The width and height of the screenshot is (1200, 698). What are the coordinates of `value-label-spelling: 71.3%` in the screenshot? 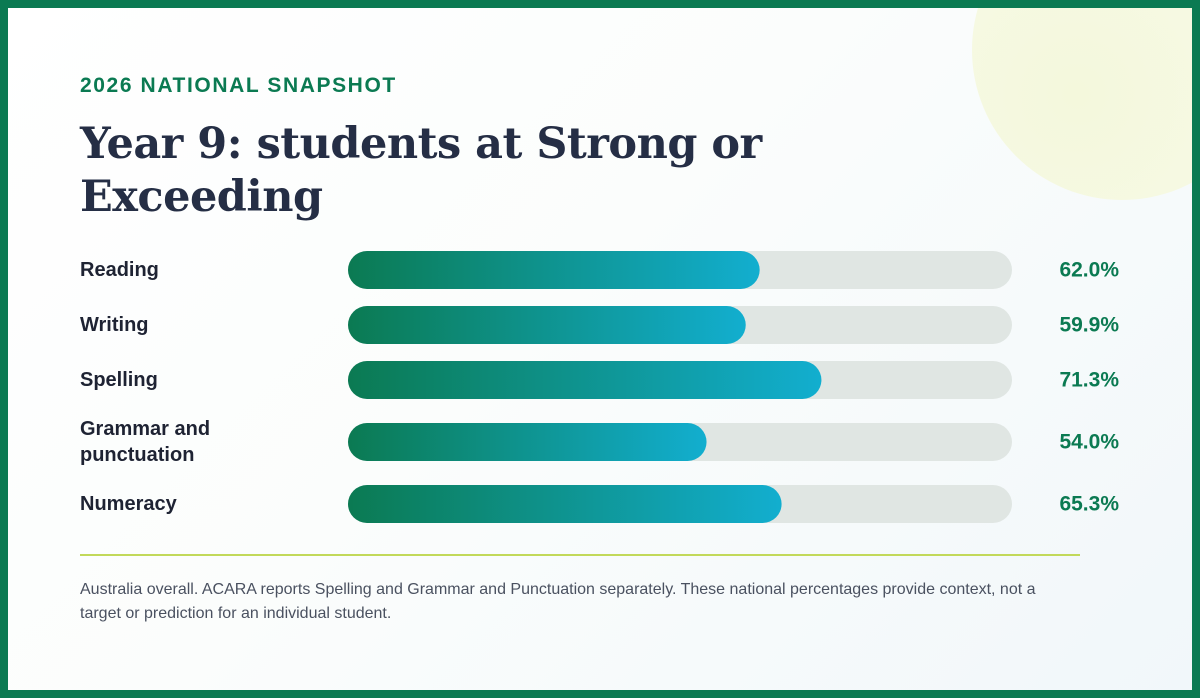 It's located at (1089, 380).